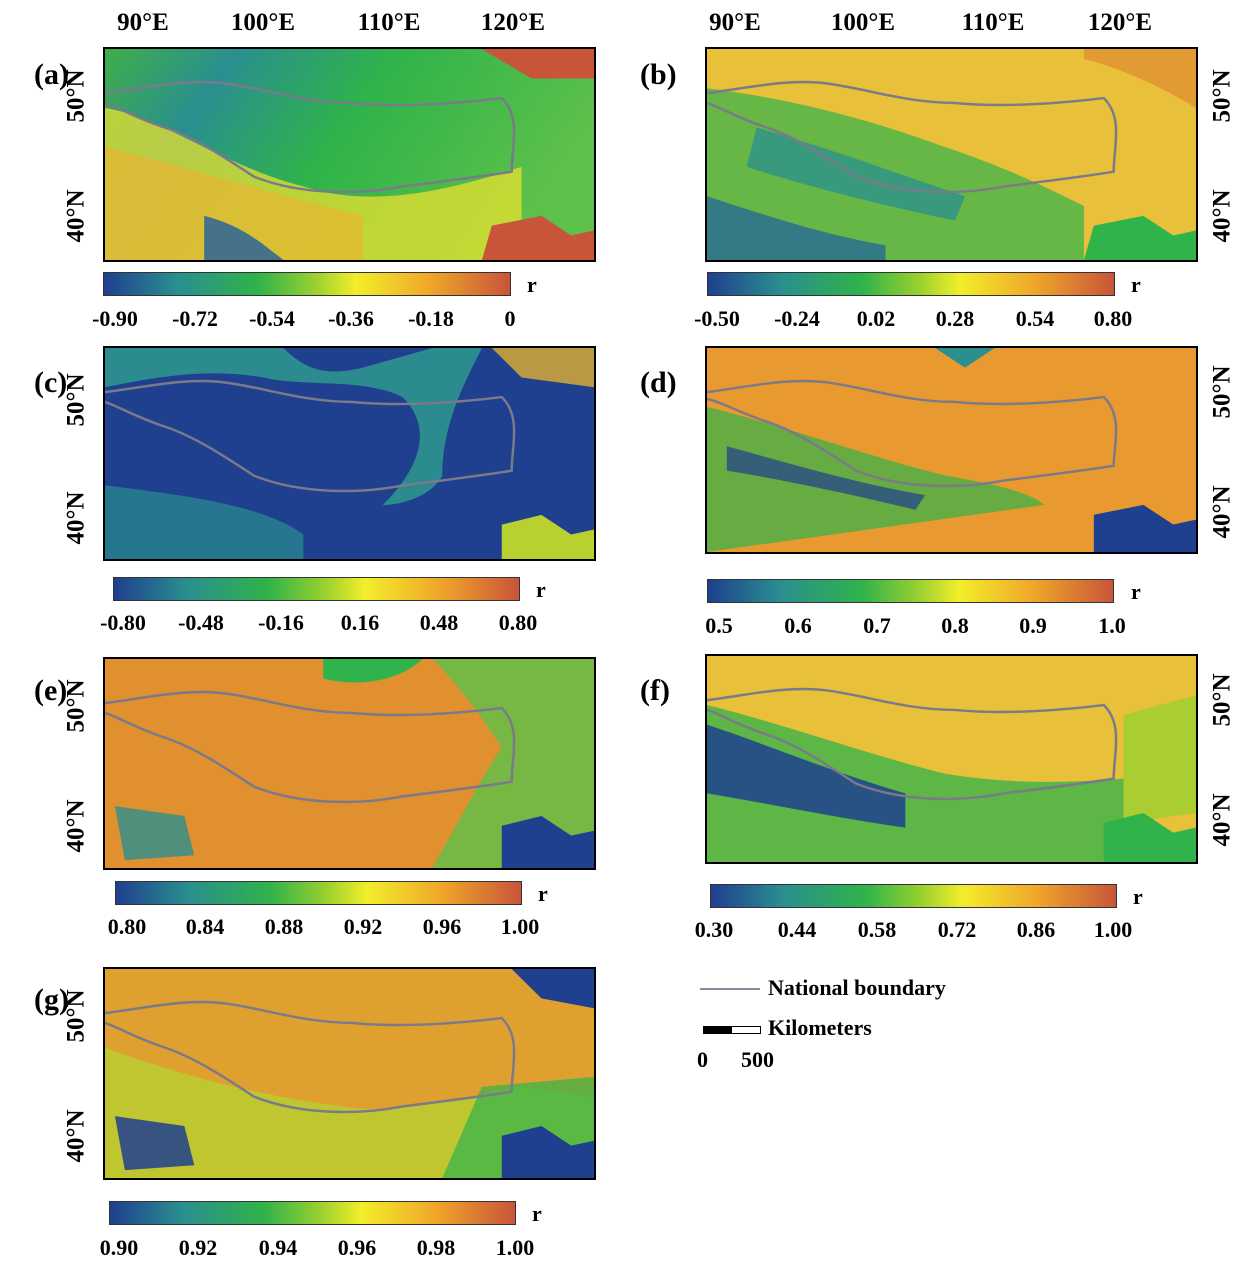 This screenshot has height=1270, width=1248. Describe the element at coordinates (76, 518) in the screenshot. I see `lat-label-40n-c: 40°N` at that location.